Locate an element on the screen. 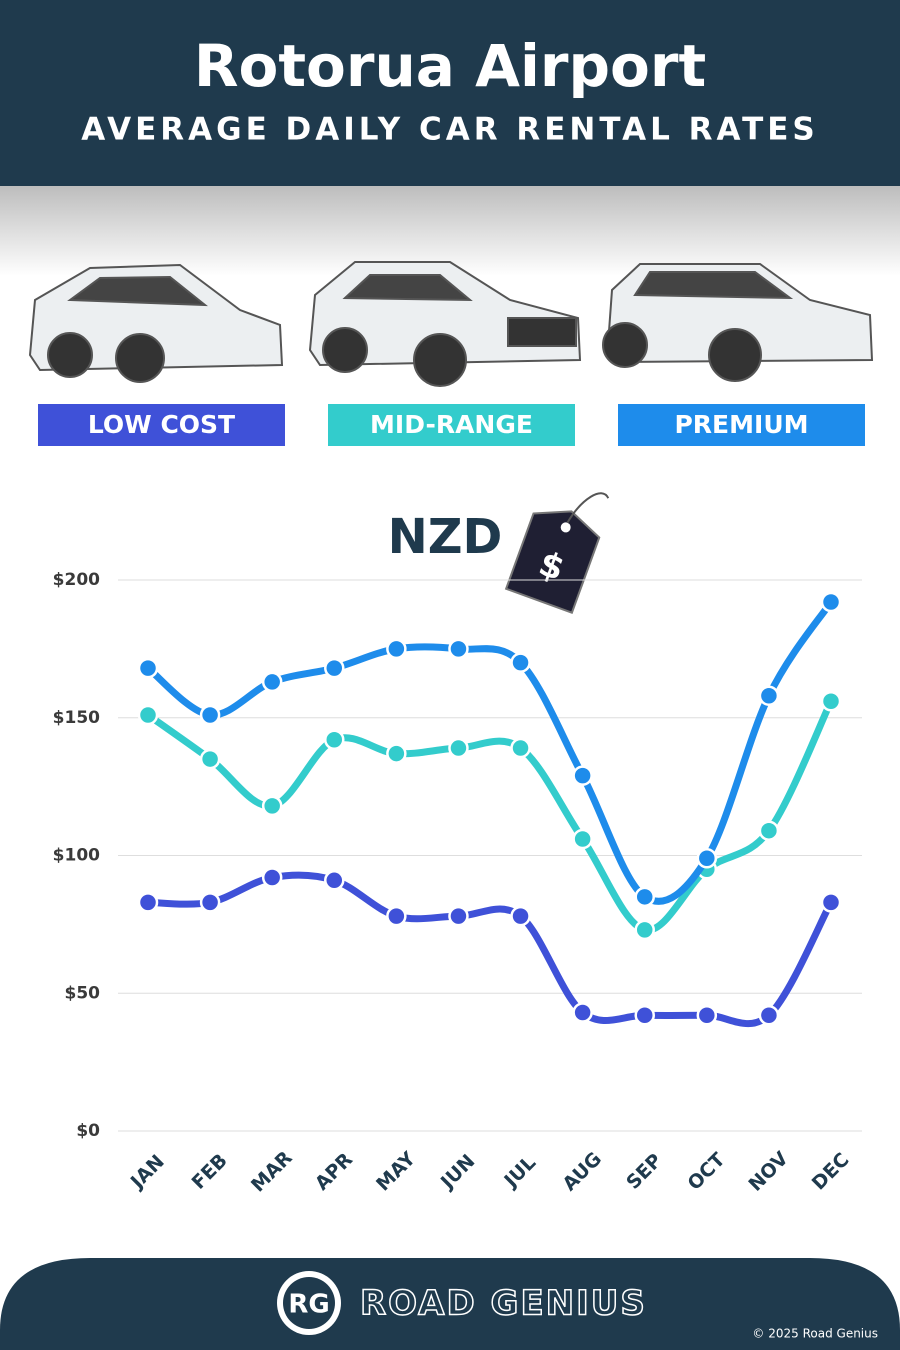  y-tick-label: $150 is located at coordinates (76, 718).